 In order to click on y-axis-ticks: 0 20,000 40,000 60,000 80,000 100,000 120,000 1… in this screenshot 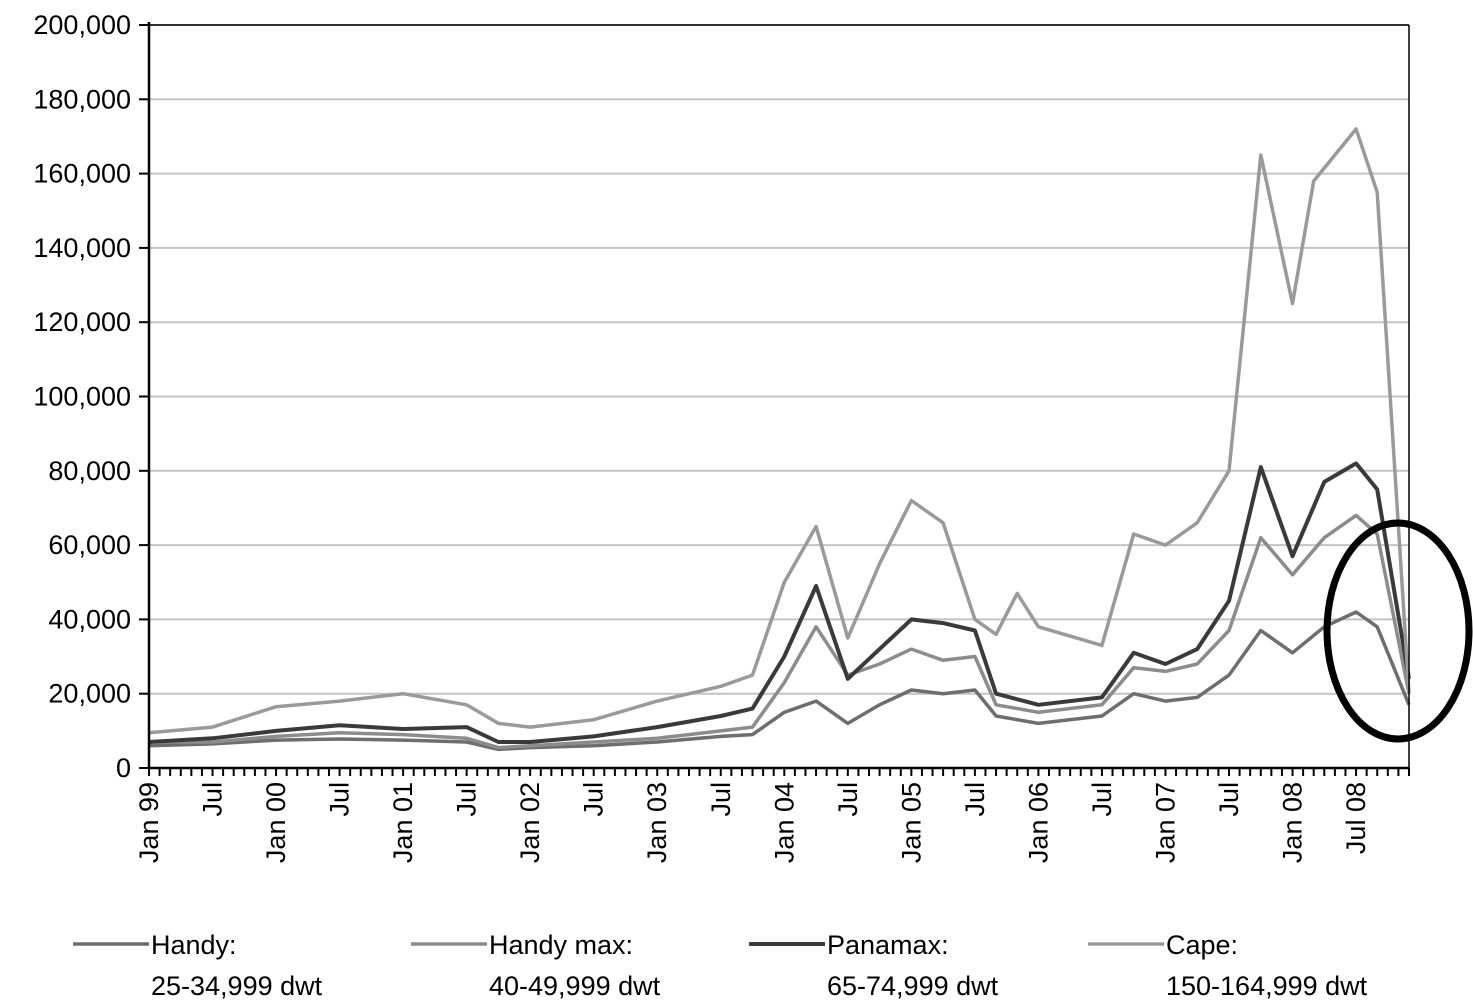, I will do `click(91, 396)`.